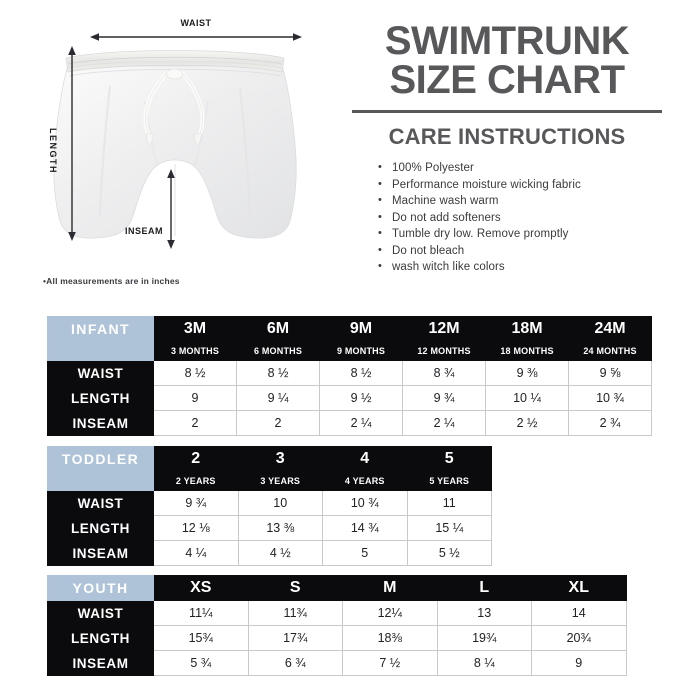 Image resolution: width=700 pixels, height=700 pixels. What do you see at coordinates (520, 185) in the screenshot?
I see `care-instruction-item: Performance moisture wicking fabric` at bounding box center [520, 185].